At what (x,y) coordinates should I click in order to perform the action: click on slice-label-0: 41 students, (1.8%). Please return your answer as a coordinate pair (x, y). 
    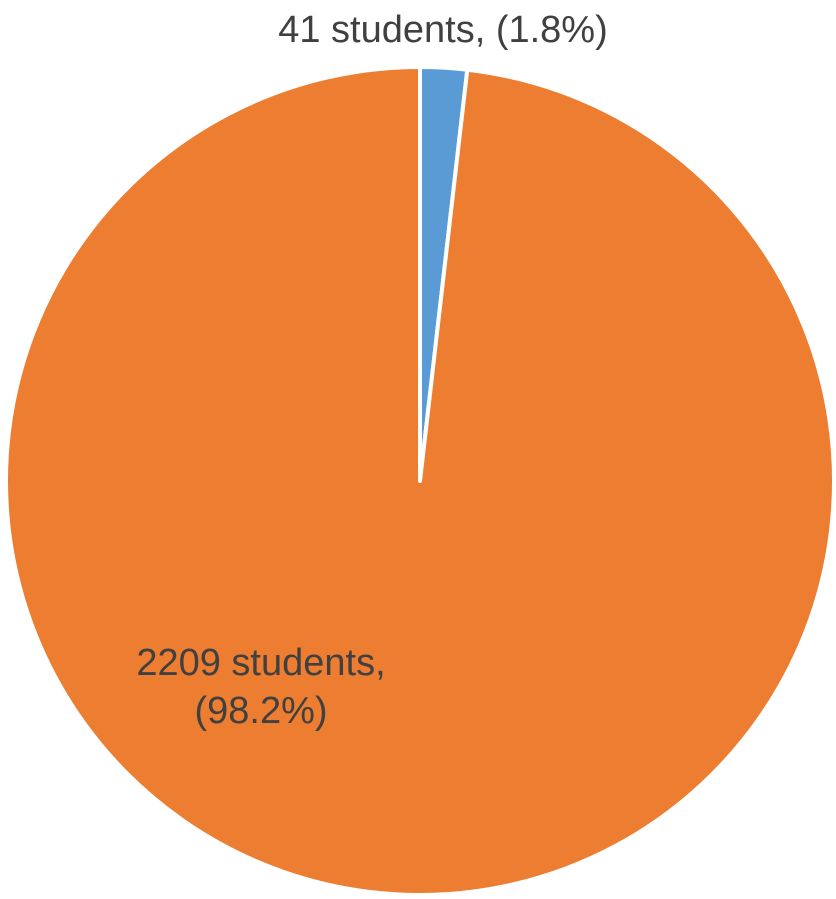
    Looking at the image, I should click on (443, 30).